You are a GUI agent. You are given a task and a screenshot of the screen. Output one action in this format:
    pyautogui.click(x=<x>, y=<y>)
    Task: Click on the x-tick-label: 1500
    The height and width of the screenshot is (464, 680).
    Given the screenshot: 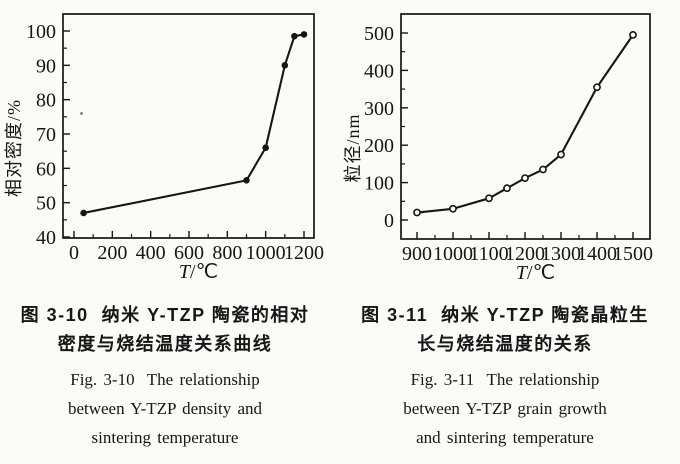 What is the action you would take?
    pyautogui.click(x=633, y=254)
    